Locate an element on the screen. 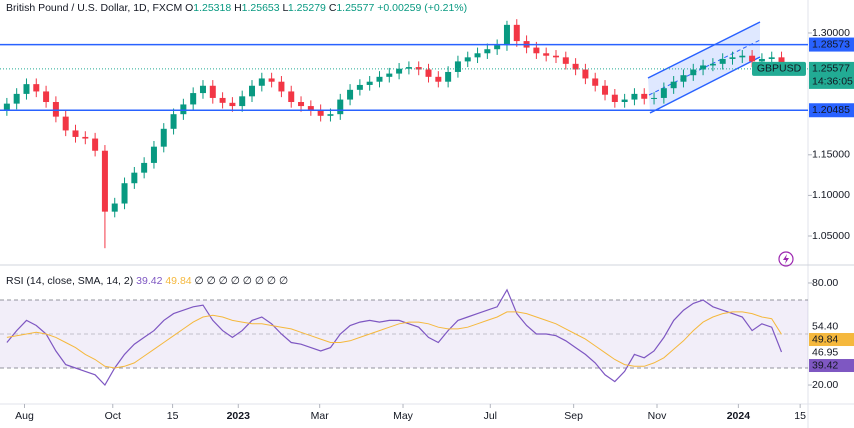  value-box is located at coordinates (831, 366).